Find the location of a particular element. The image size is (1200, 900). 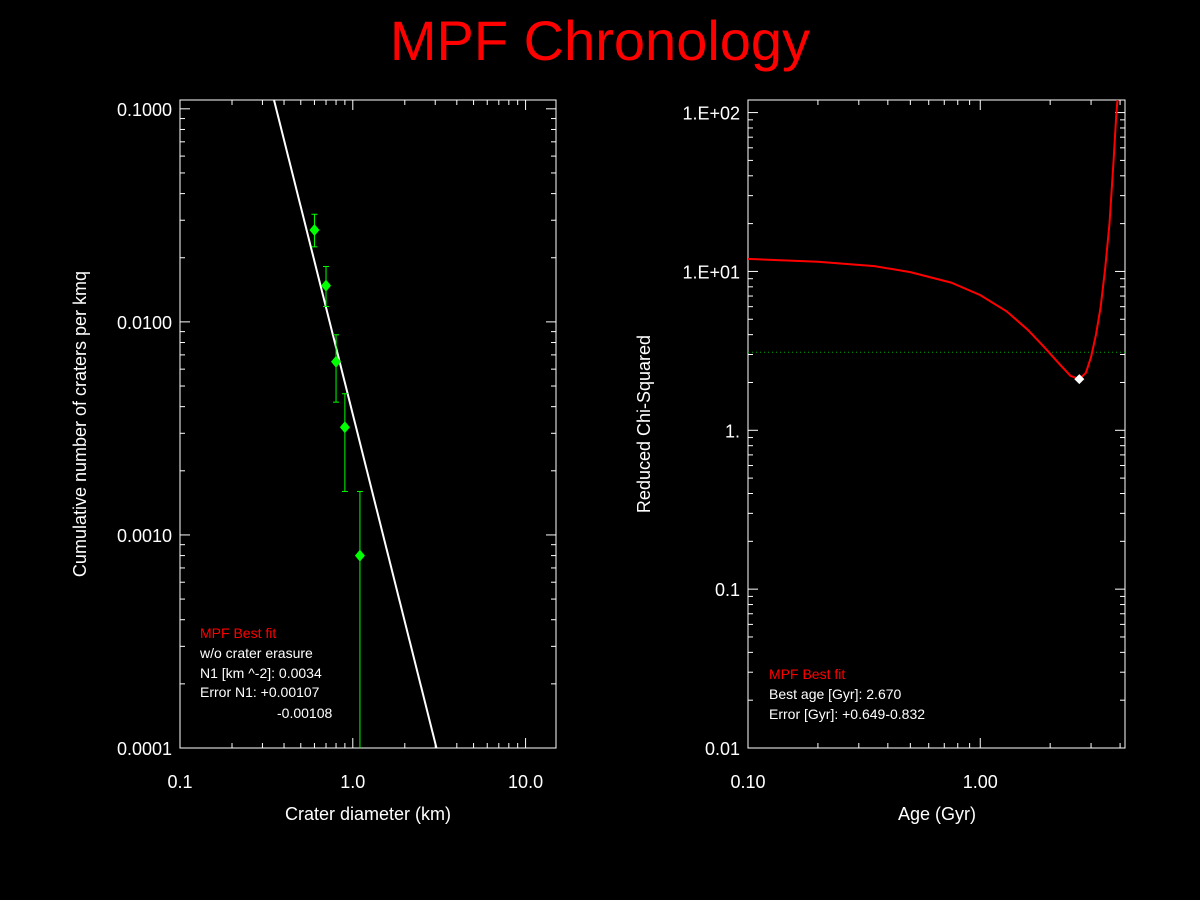

legend-line: Best age [Gyr]: 2.670 is located at coordinates (835, 694).